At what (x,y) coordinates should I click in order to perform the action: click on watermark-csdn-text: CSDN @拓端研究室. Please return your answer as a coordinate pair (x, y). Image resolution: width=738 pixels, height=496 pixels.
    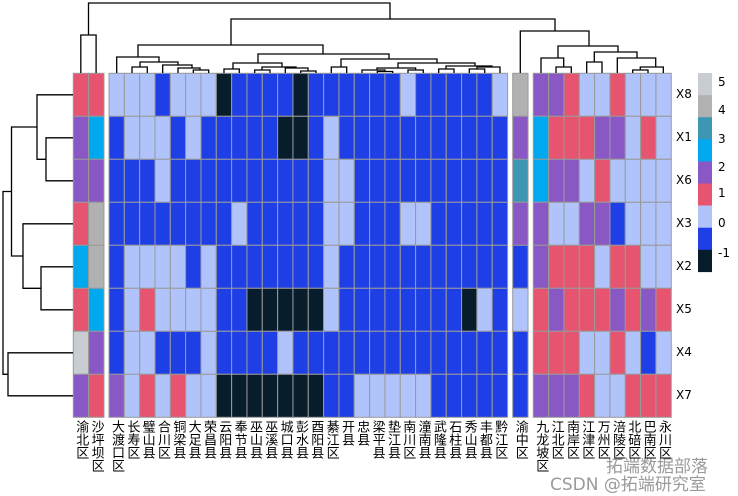
    Looking at the image, I should click on (628, 485).